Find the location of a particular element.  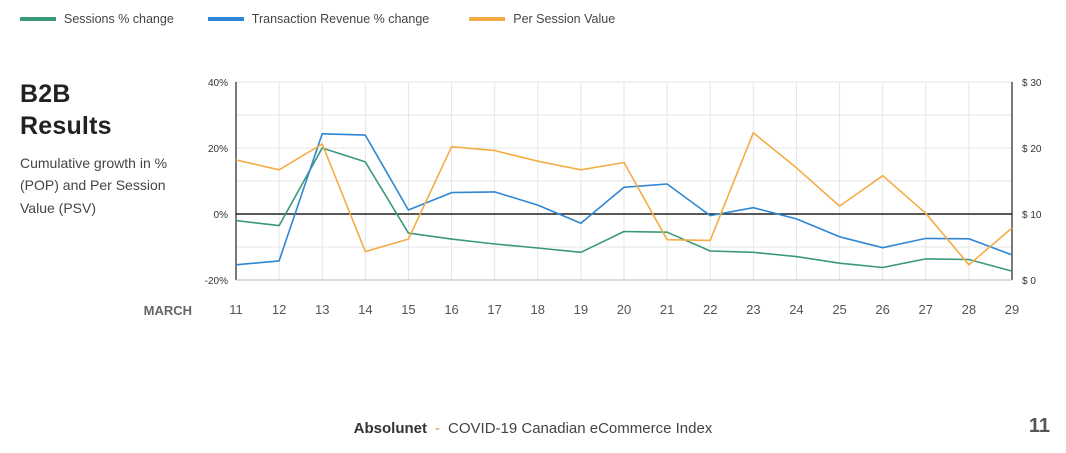

y-tick-label-left: 0% is located at coordinates (221, 215).